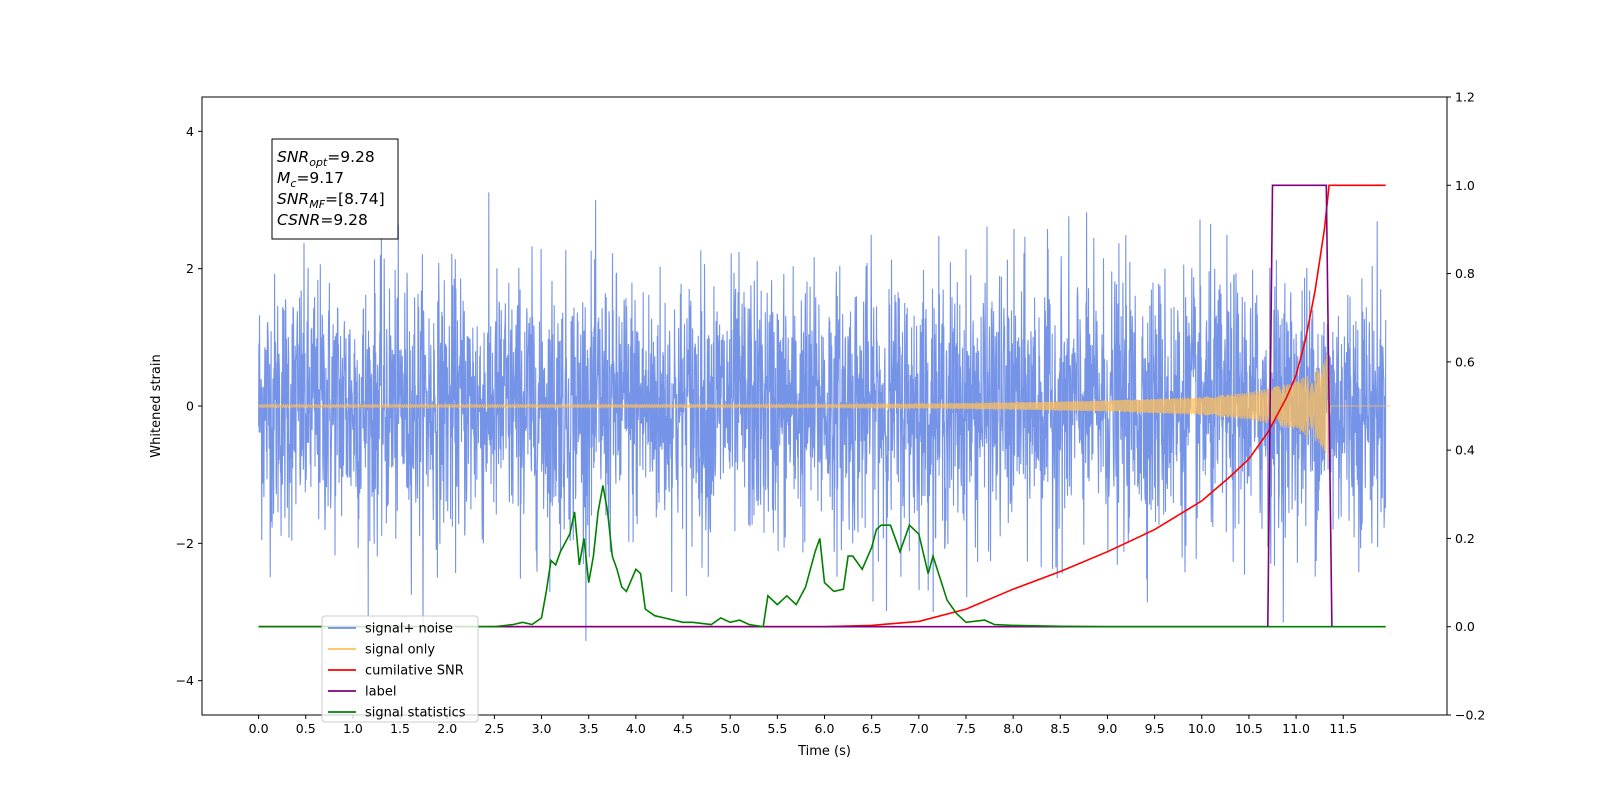 This screenshot has height=804, width=1600. I want to click on x-tick-label: 10.5, so click(1249, 728).